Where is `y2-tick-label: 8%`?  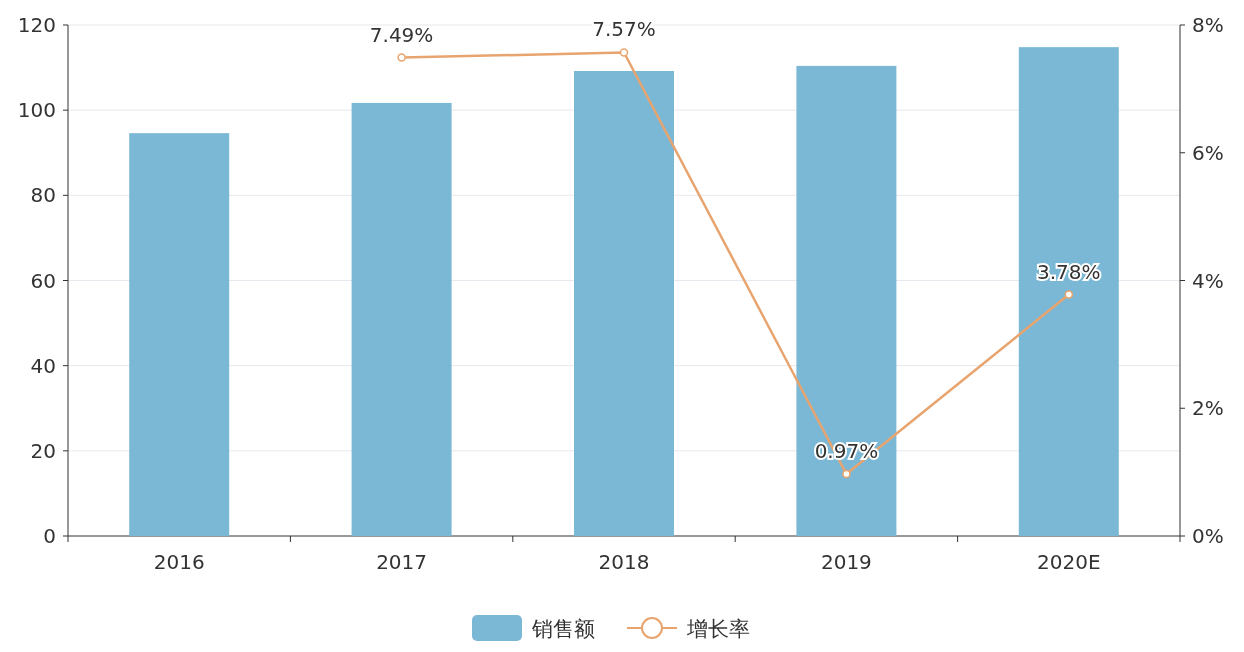 y2-tick-label: 8% is located at coordinates (1208, 25).